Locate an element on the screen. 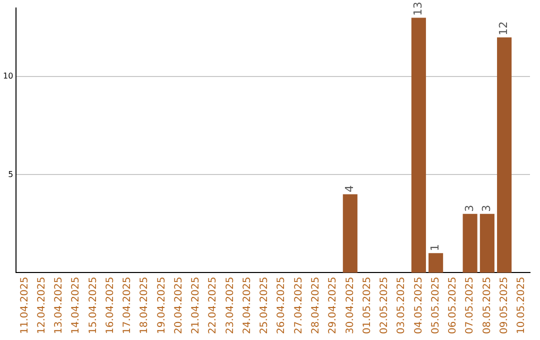 Image resolution: width=540 pixels, height=340 pixels. y-tick-label: 10 is located at coordinates (8, 76).